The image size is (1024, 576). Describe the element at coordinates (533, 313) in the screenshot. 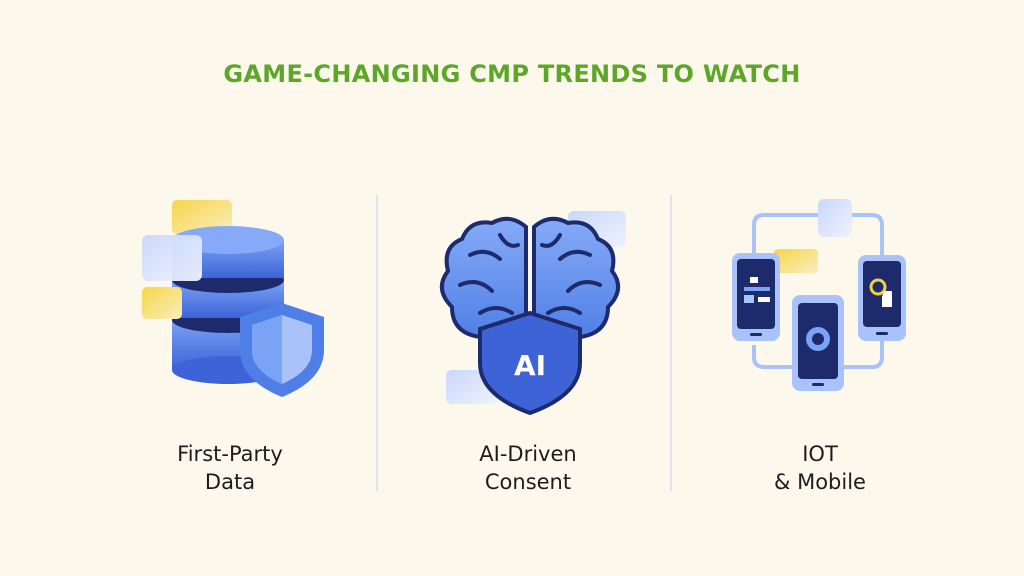

I see `brain-shield-icon: AI` at that location.